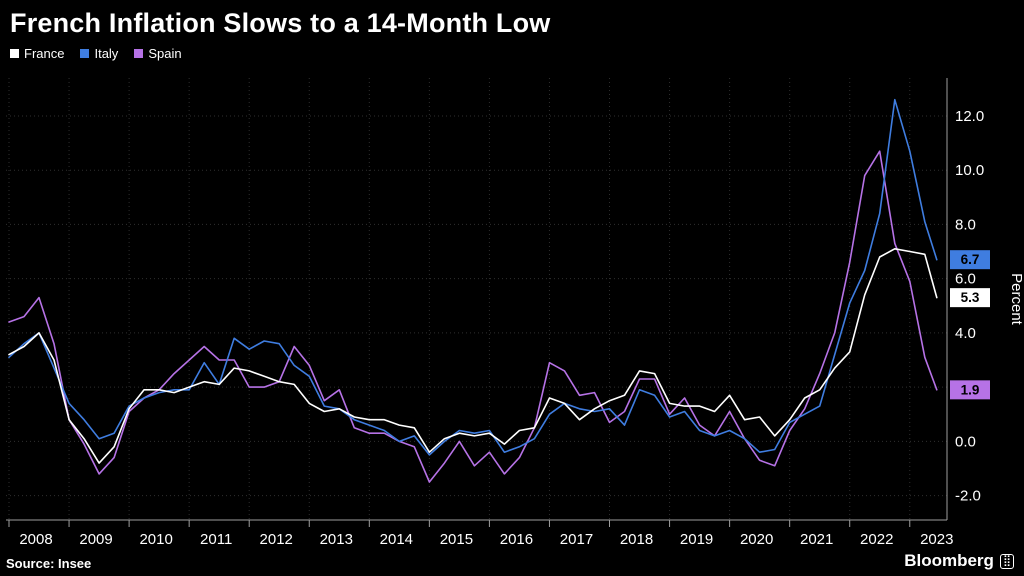 The width and height of the screenshot is (1024, 576). What do you see at coordinates (396, 539) in the screenshot?
I see `x-tick-label: 2014` at bounding box center [396, 539].